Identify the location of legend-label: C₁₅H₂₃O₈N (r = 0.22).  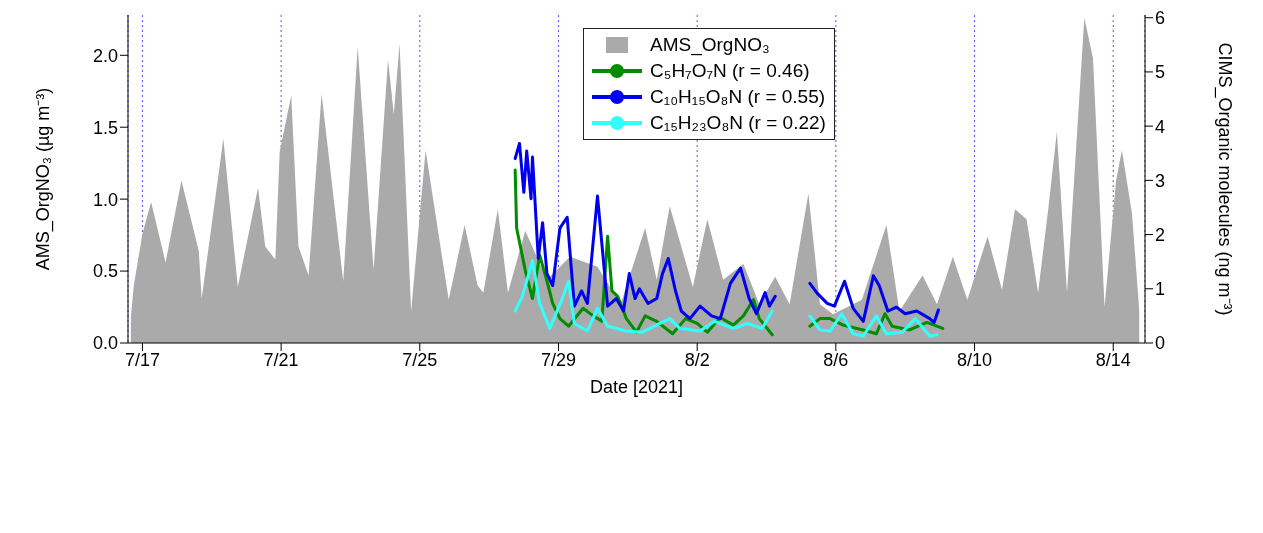
(738, 123).